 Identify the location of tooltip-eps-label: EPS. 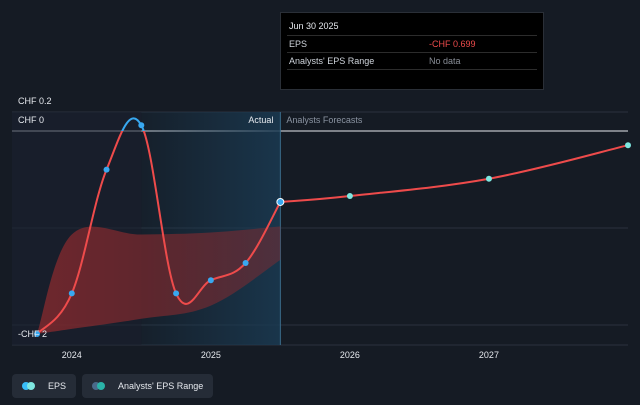
(298, 44).